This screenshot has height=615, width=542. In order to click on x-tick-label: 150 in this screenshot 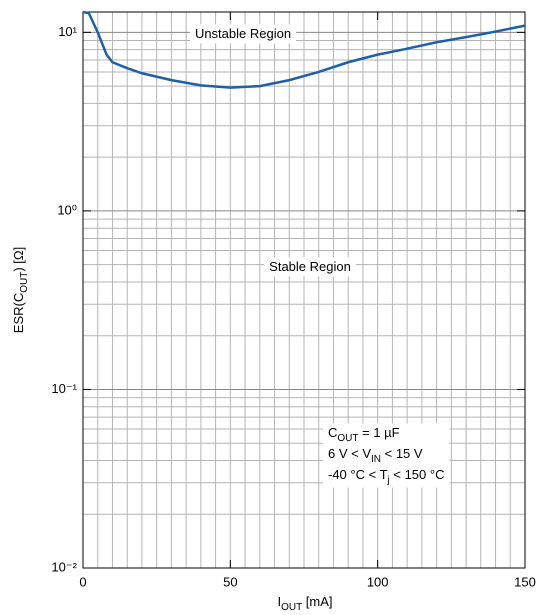, I will do `click(525, 581)`.